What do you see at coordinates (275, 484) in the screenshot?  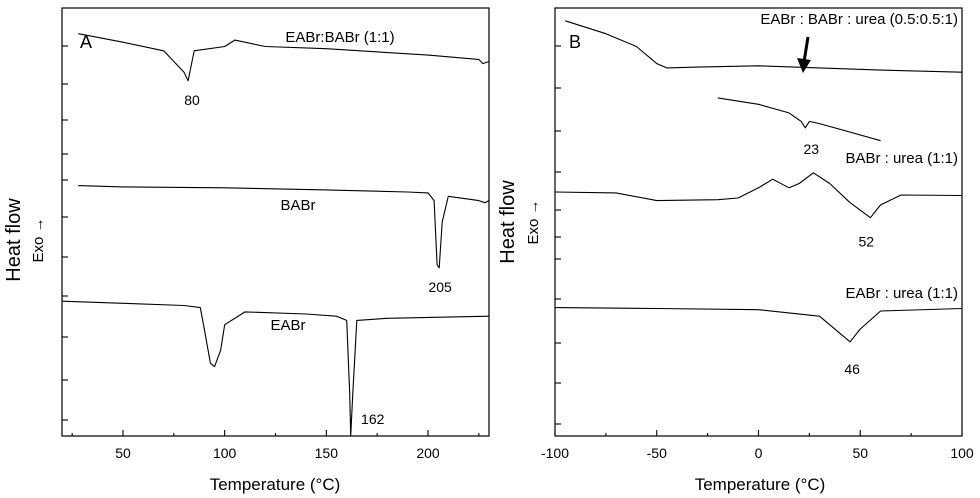 I see `x-axis-label-a: Temperature (°C)` at bounding box center [275, 484].